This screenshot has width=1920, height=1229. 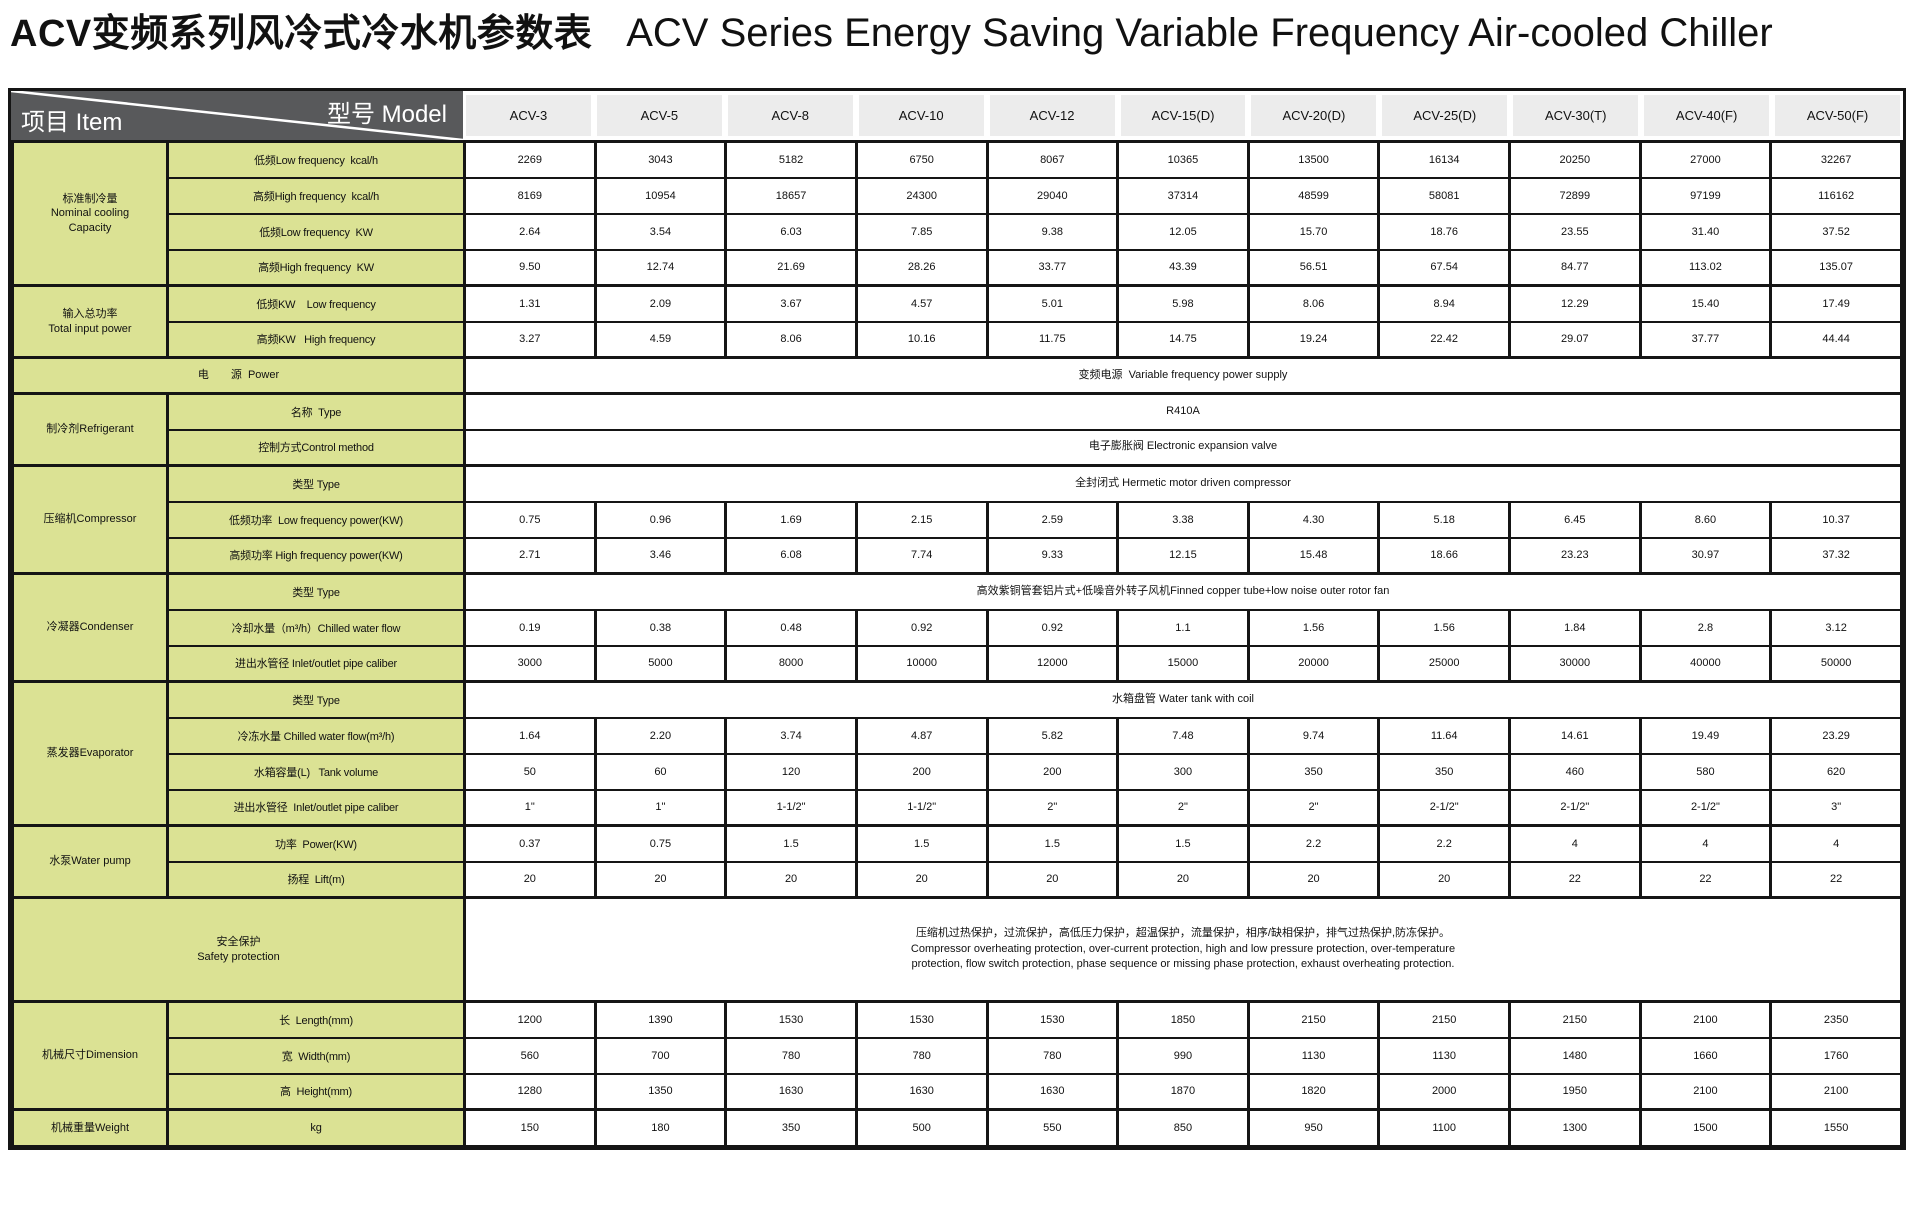 What do you see at coordinates (316, 555) in the screenshot?
I see `row-label: 高频功率 High frequency power(KW)` at bounding box center [316, 555].